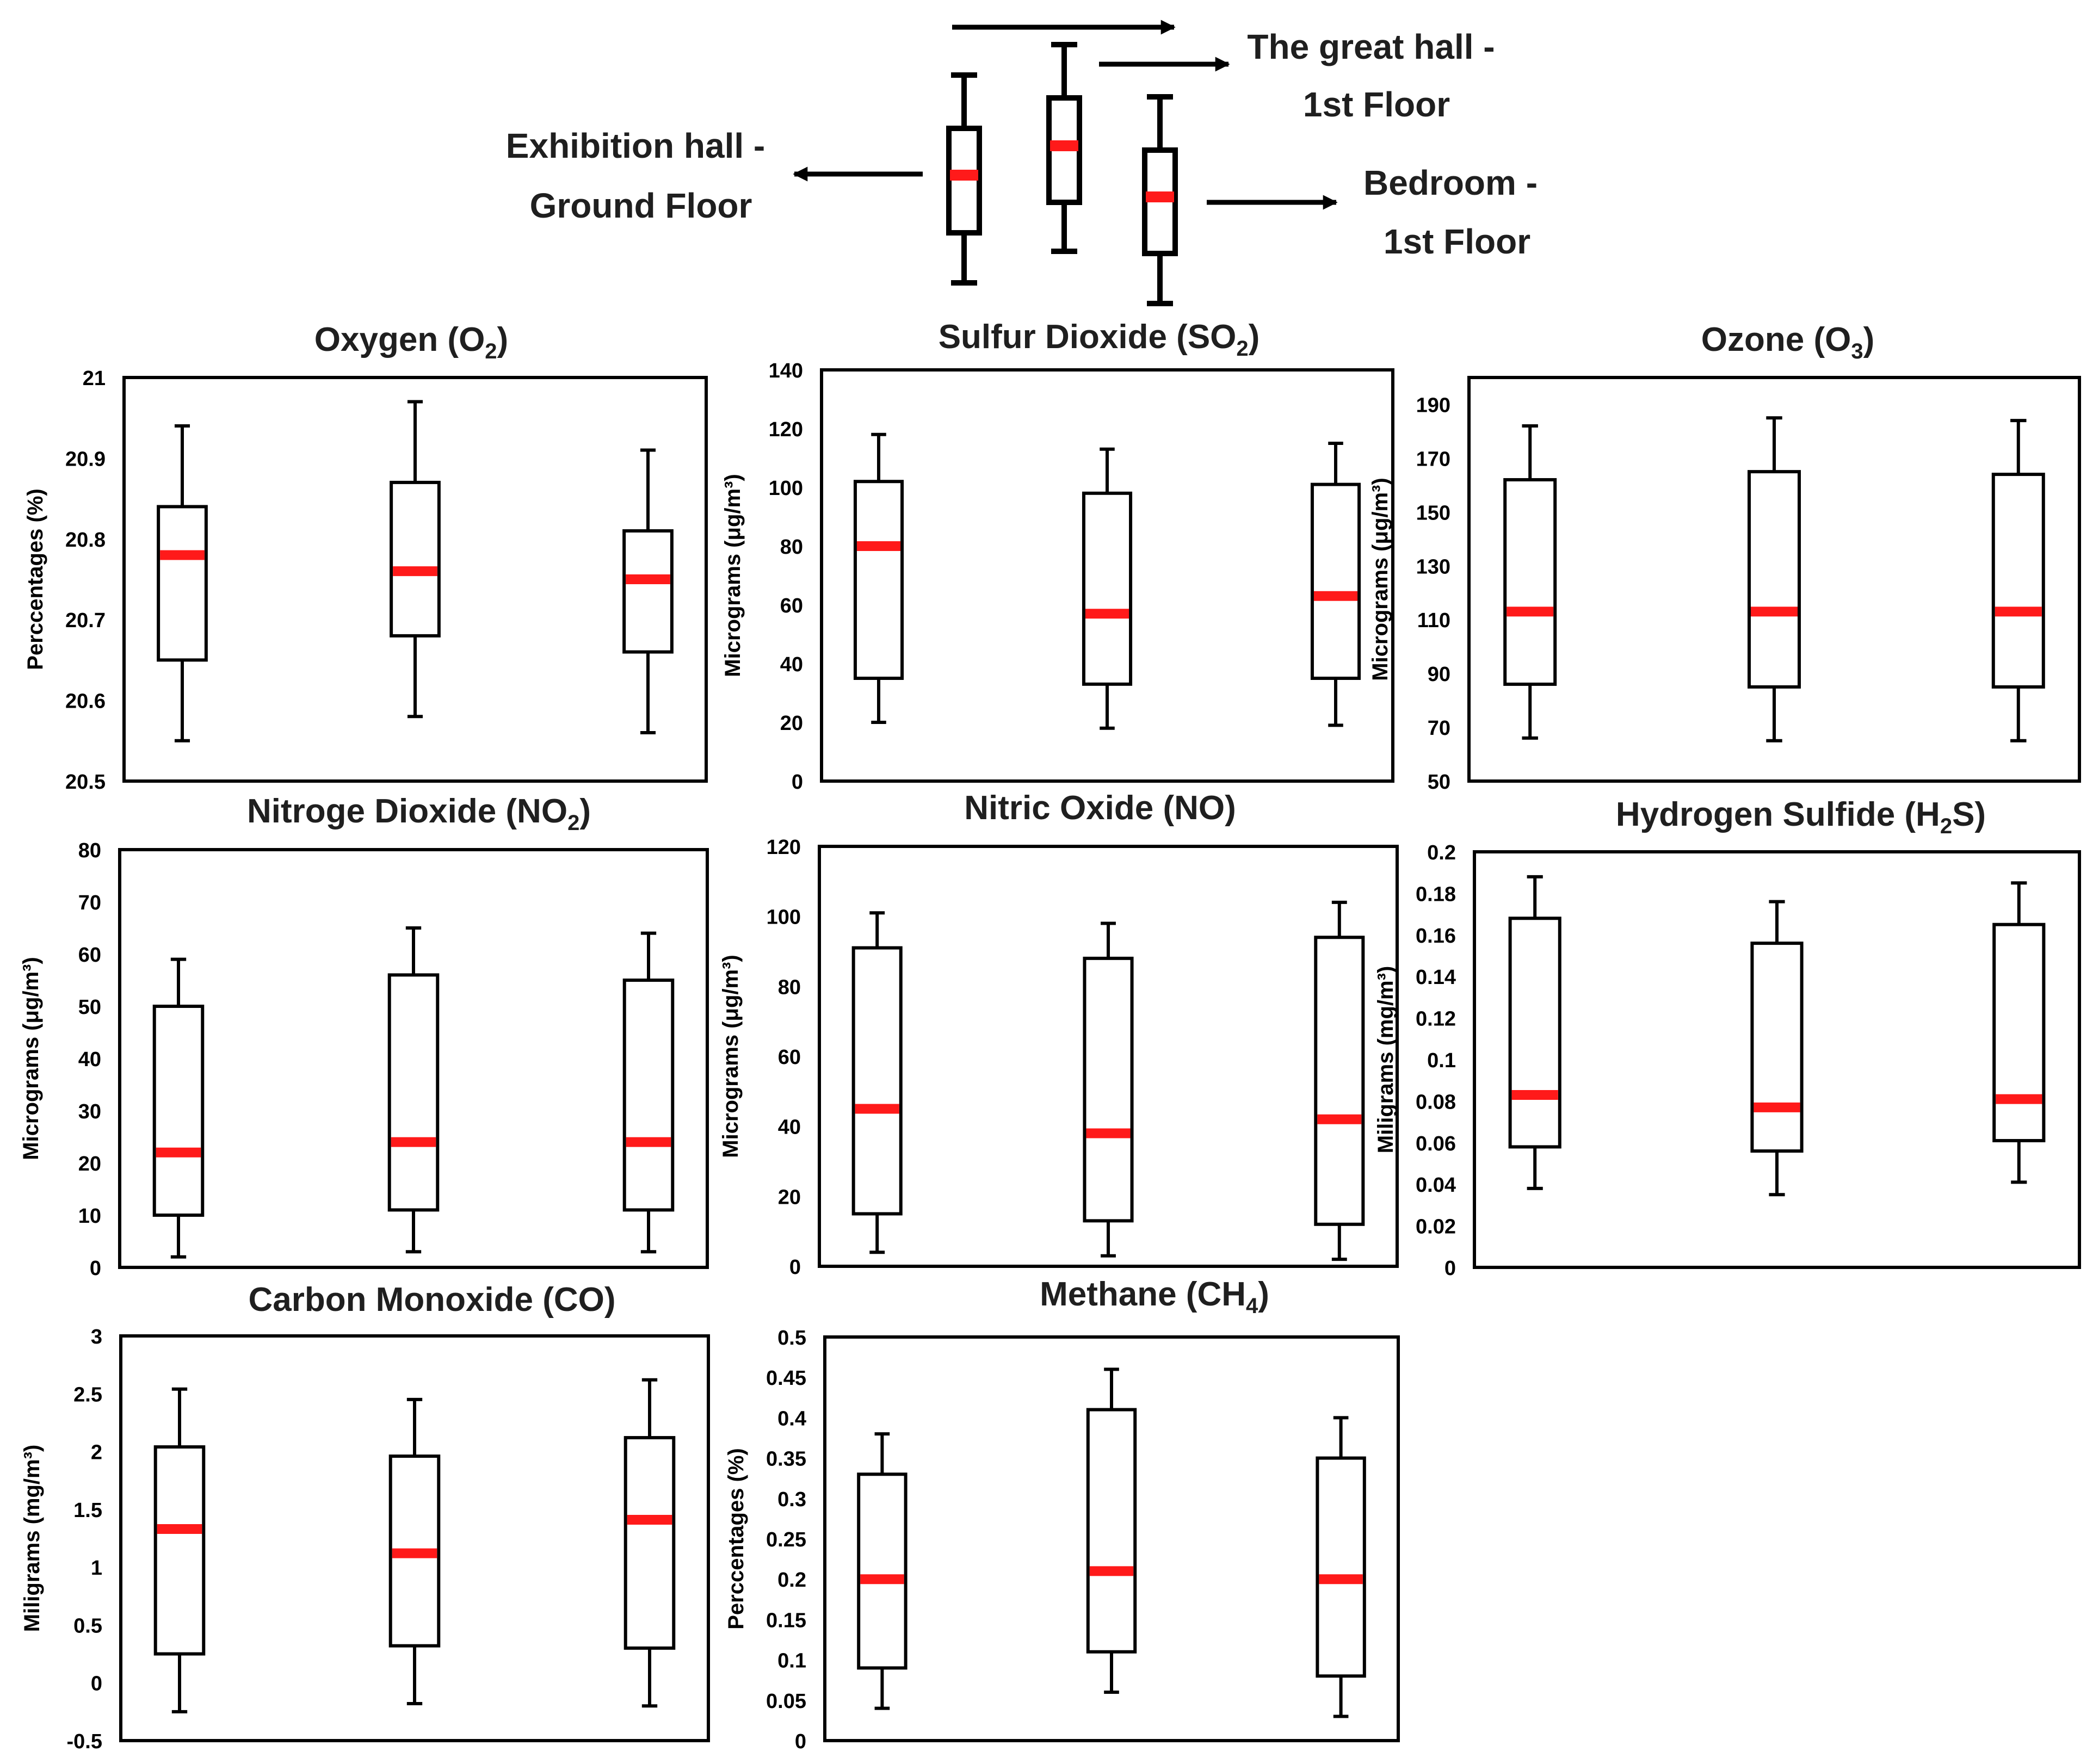 Image resolution: width=2099 pixels, height=1764 pixels. What do you see at coordinates (635, 146) in the screenshot?
I see `legend-label-exhibition-line1: Exhibition hall -` at bounding box center [635, 146].